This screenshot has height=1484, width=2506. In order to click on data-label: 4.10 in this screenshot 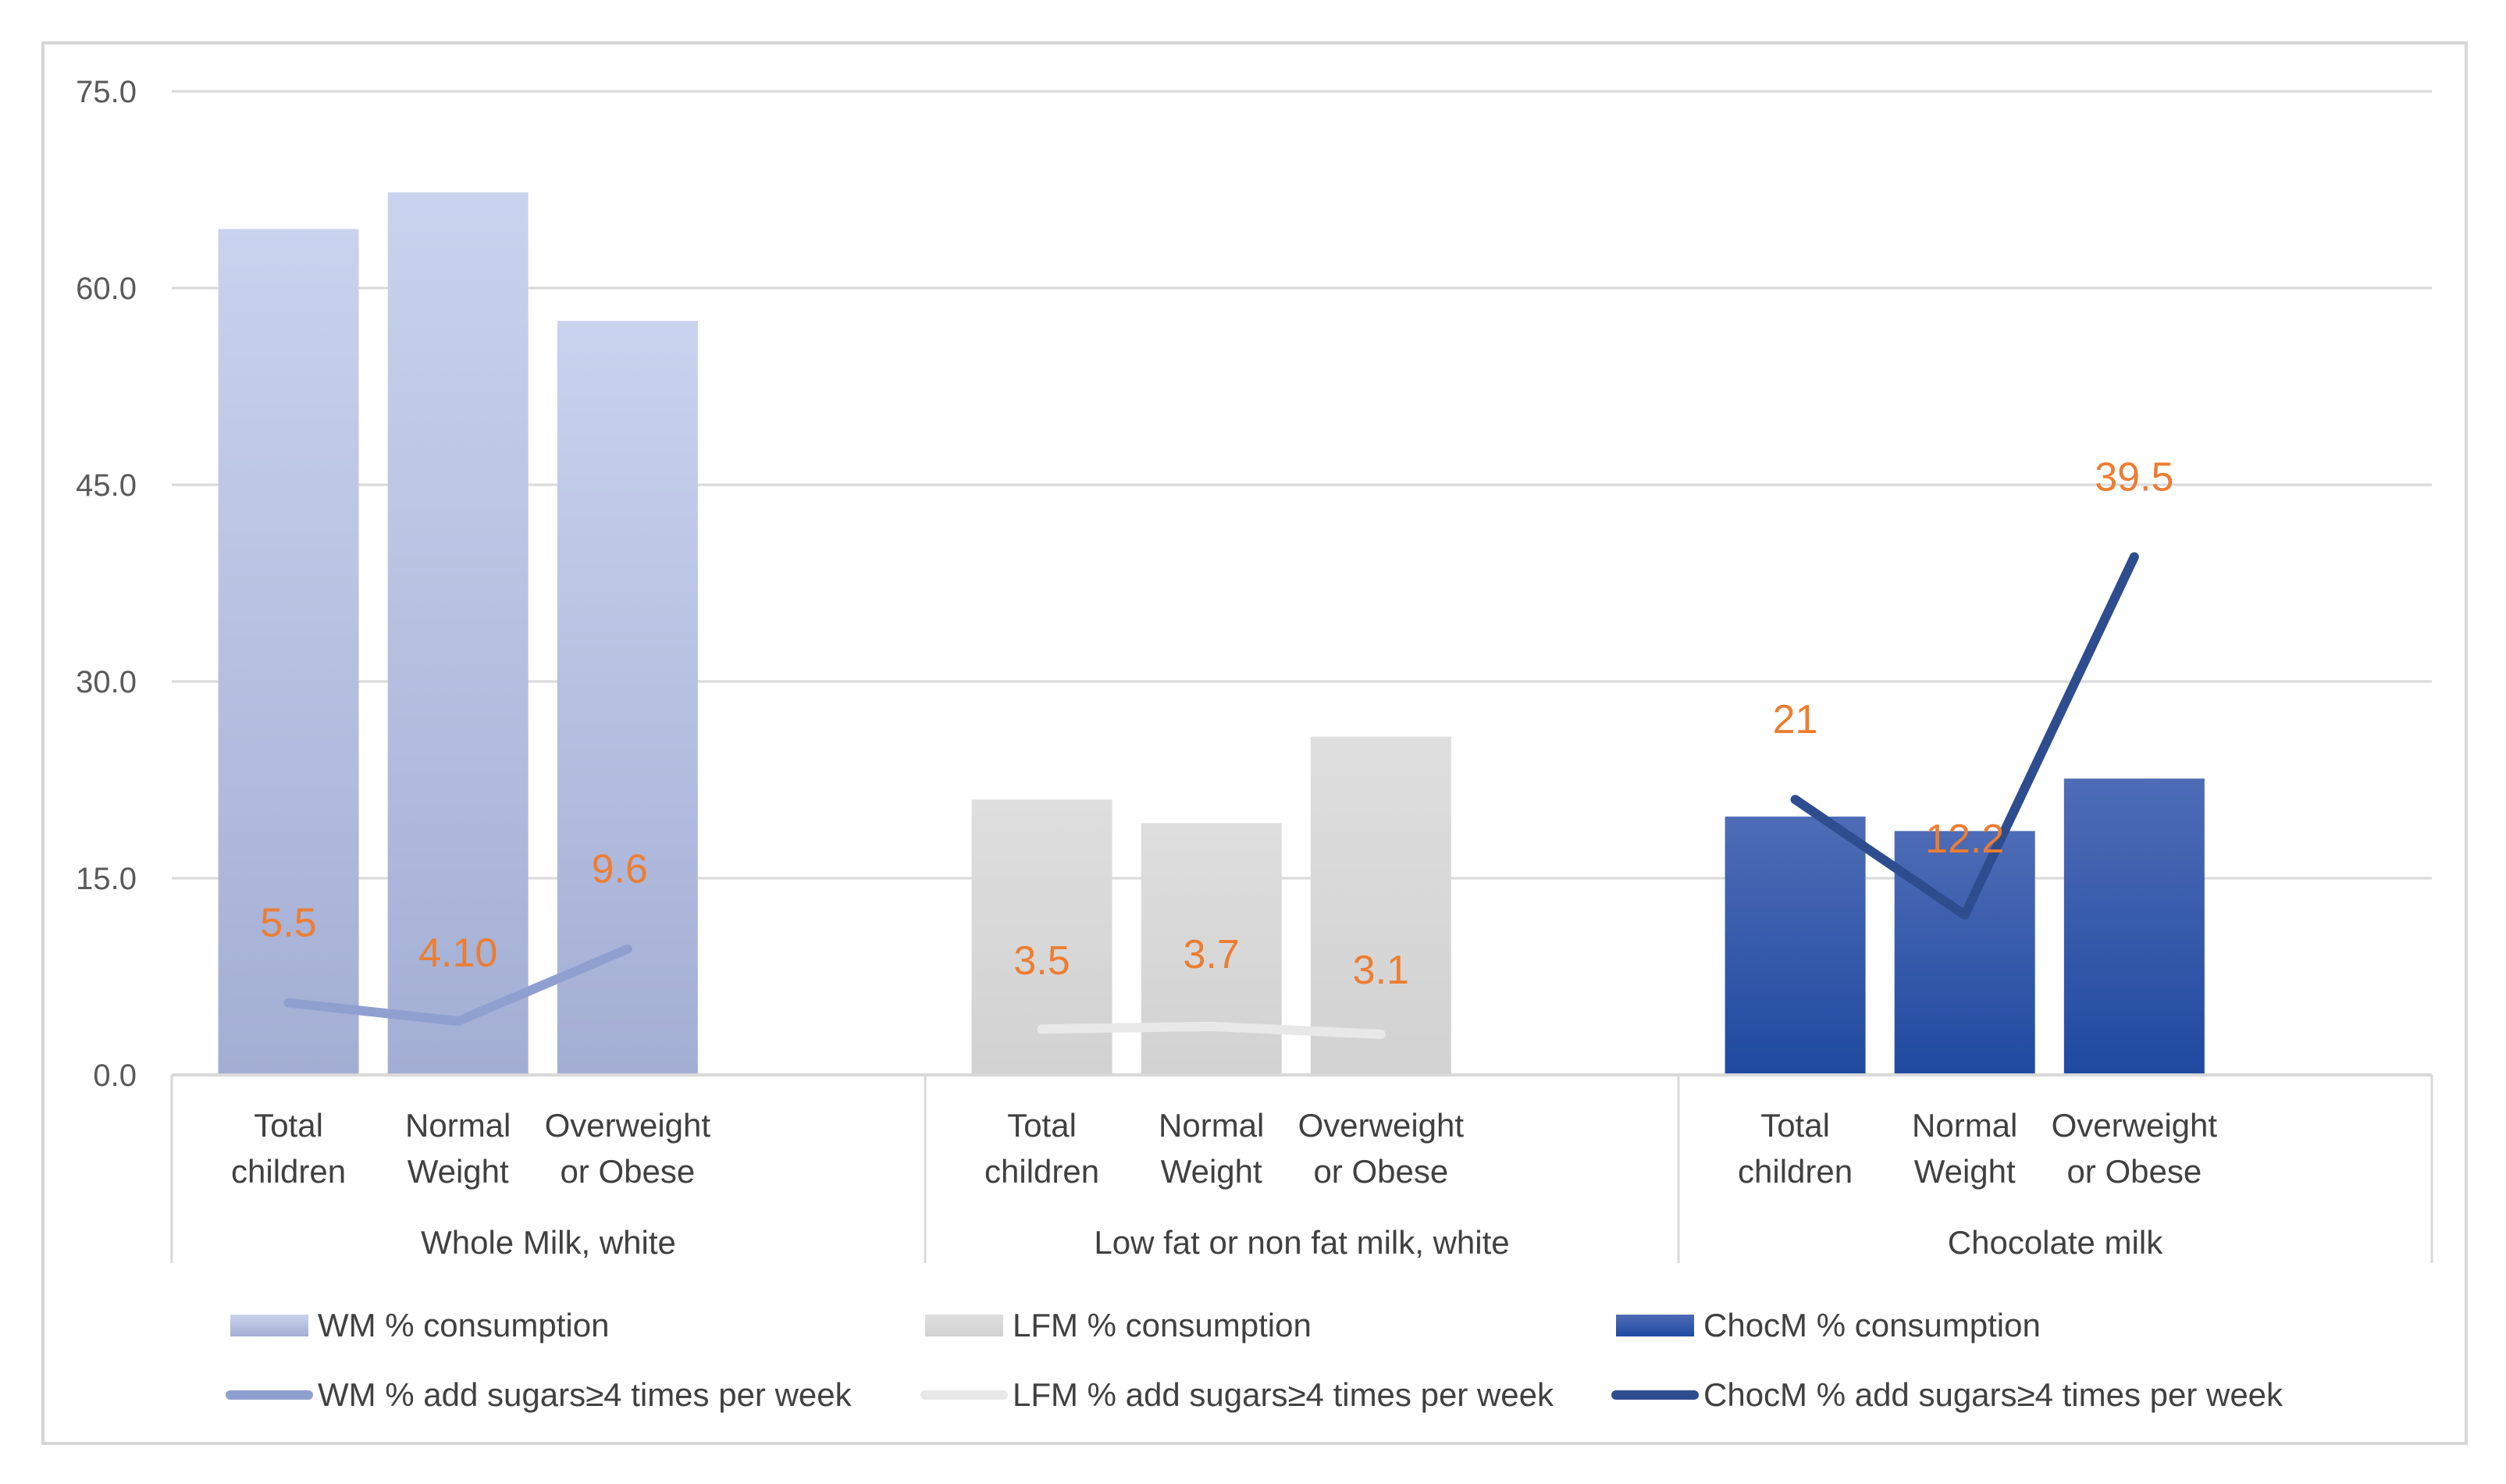, I will do `click(457, 953)`.